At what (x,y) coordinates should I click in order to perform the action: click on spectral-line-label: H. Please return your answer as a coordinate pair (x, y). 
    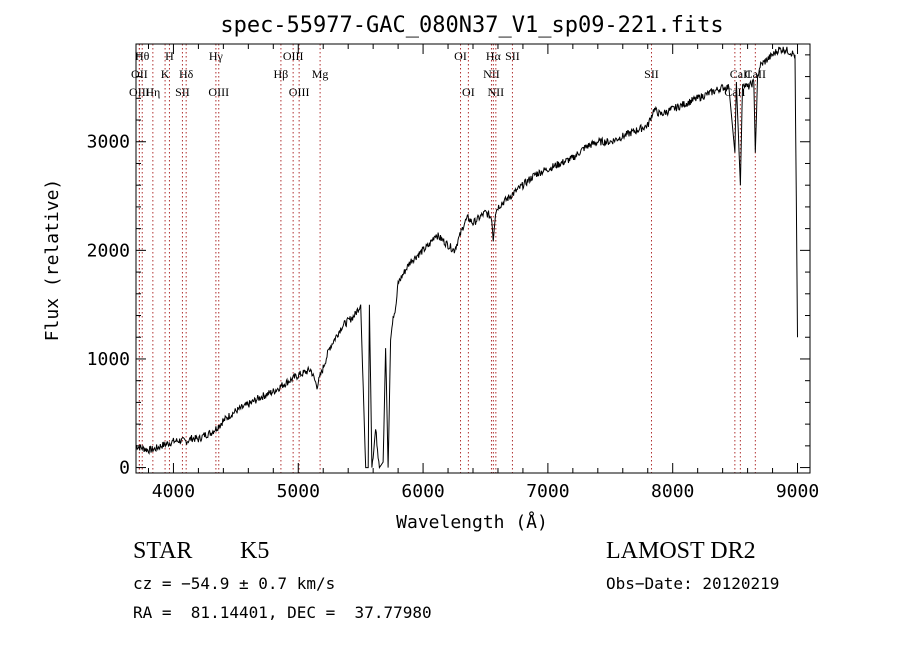
    Looking at the image, I should click on (169, 56).